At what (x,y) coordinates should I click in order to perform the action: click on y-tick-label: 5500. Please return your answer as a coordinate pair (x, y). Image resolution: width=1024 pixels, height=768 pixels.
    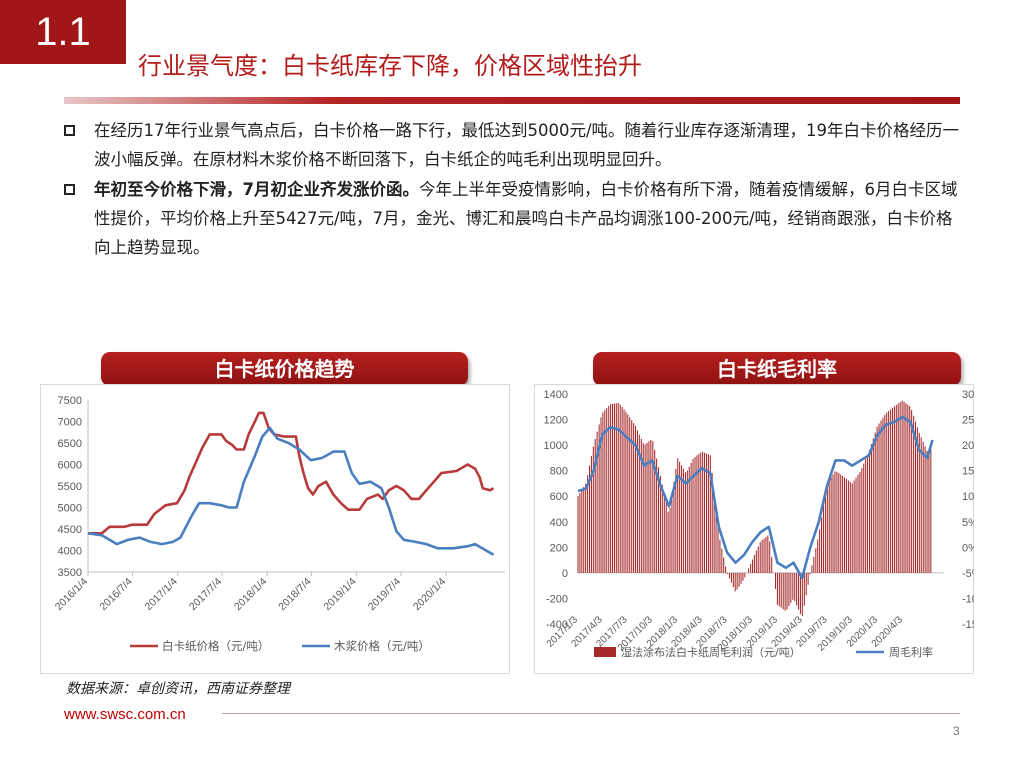
    Looking at the image, I should click on (70, 487).